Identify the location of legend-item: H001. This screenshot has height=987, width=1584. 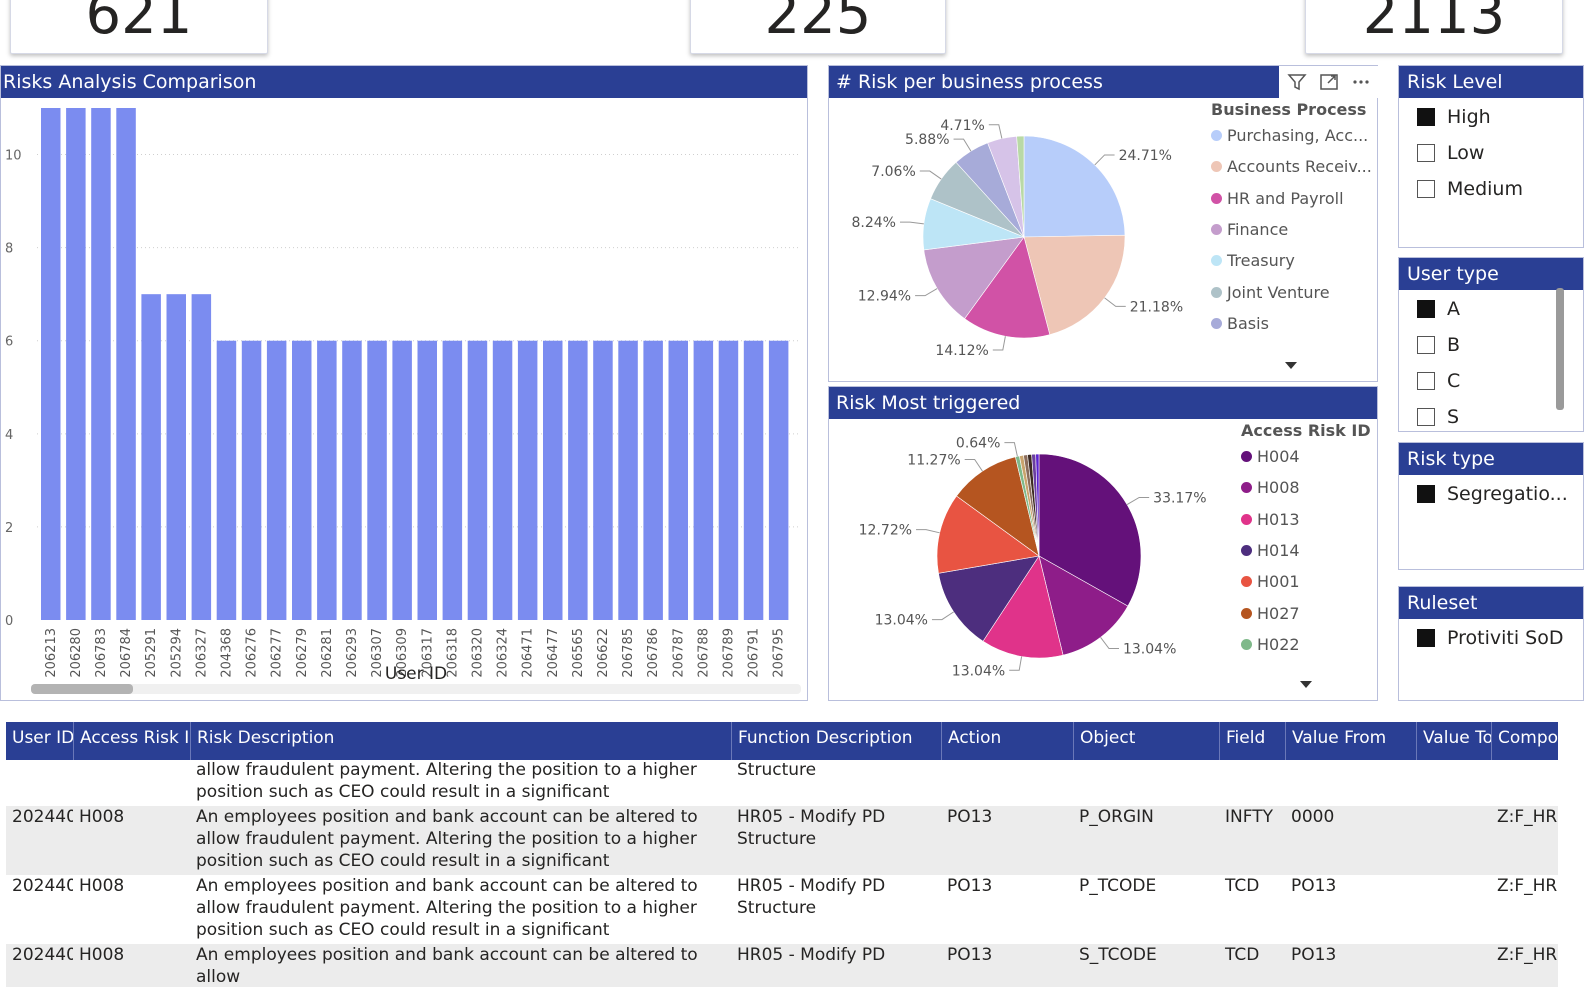
(1270, 581).